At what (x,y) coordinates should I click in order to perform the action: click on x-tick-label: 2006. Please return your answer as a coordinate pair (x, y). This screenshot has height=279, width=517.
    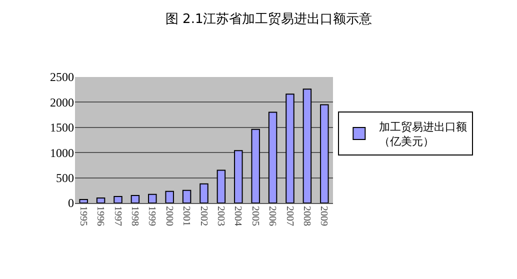
    Looking at the image, I should click on (272, 216).